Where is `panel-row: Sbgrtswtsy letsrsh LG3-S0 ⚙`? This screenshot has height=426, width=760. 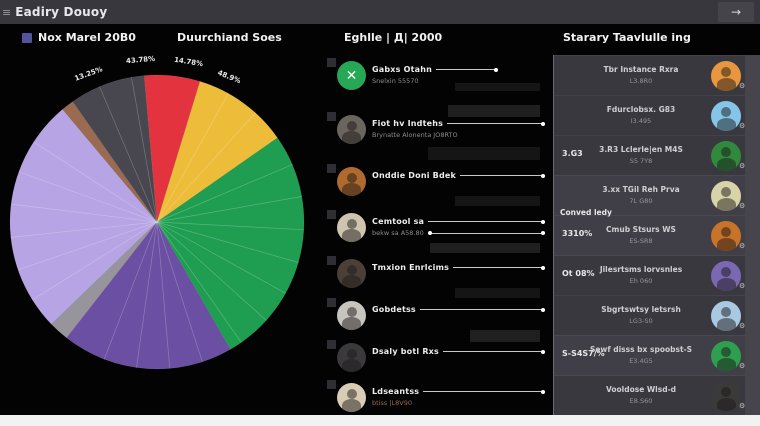
panel-row: Sbgrtswtsy letsrsh LG3-S0 ⚙ is located at coordinates (650, 315).